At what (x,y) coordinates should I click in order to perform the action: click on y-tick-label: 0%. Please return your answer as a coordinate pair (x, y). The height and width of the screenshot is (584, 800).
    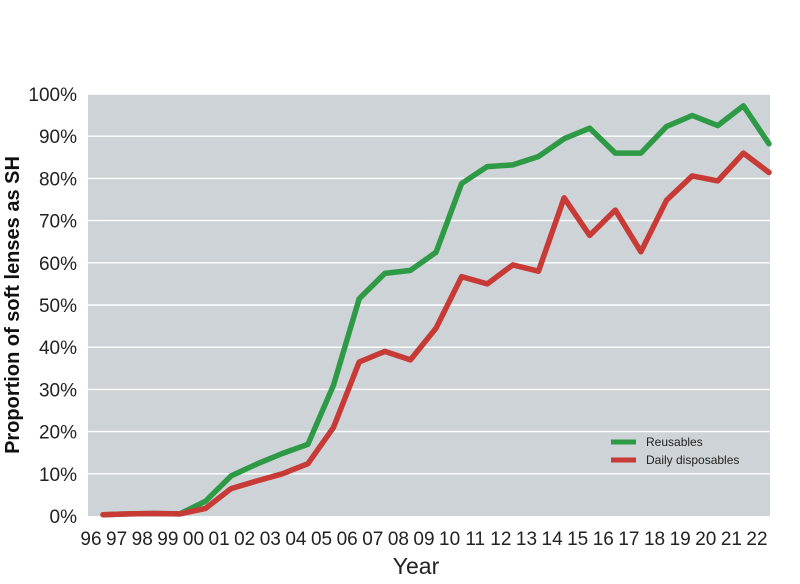
    Looking at the image, I should click on (64, 517).